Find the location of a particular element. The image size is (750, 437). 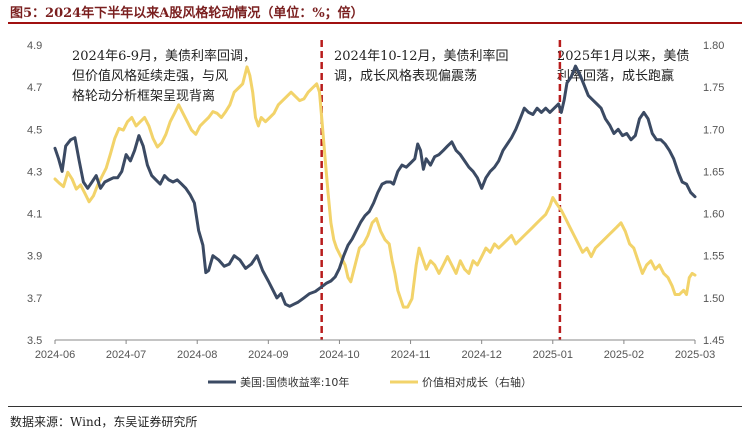

y-right-tick-label: 1.65 is located at coordinates (713, 172).